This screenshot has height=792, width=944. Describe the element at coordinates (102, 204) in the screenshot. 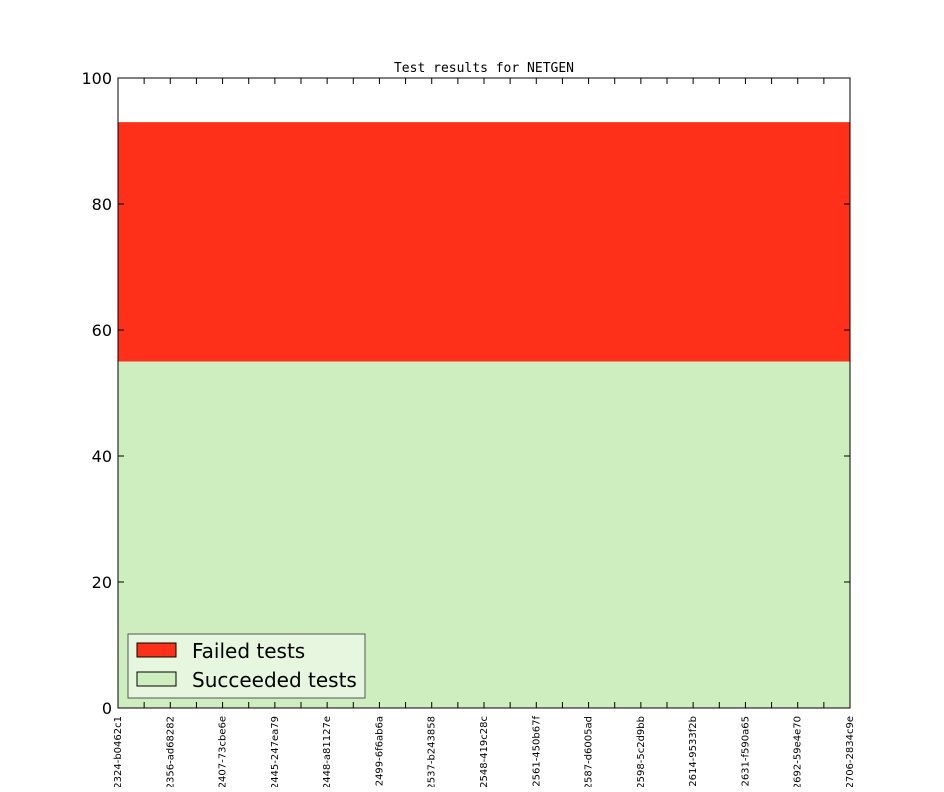

I see `y-tick-label: 80` at that location.